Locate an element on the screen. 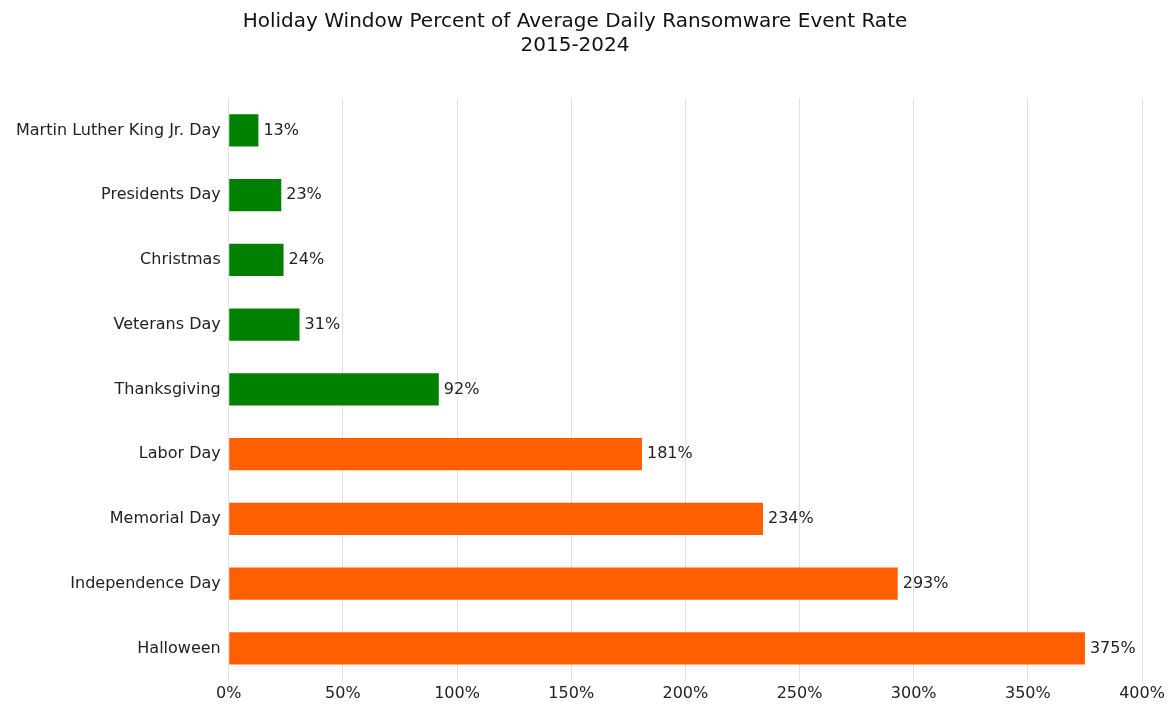 This screenshot has height=710, width=1172. x-tick-label: 0% is located at coordinates (229, 692).